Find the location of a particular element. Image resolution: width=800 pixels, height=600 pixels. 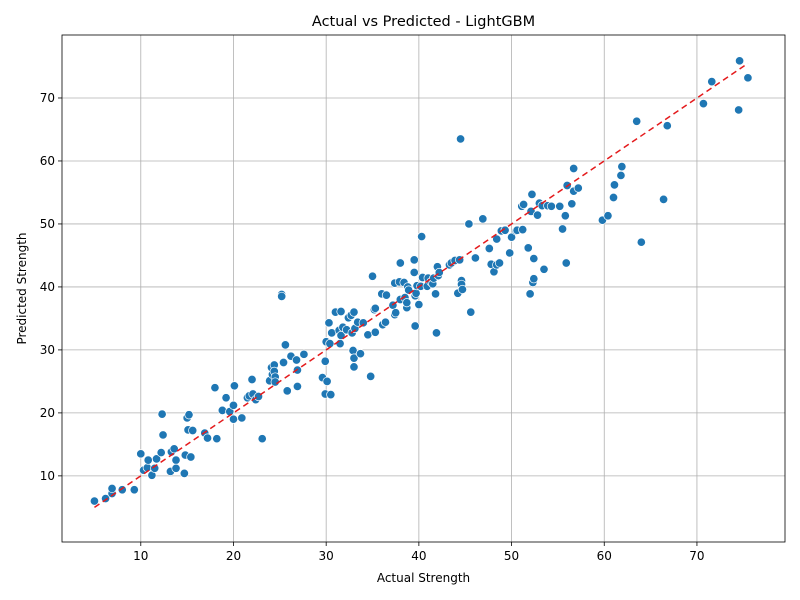

x-tick-label: 60 is located at coordinates (604, 556).